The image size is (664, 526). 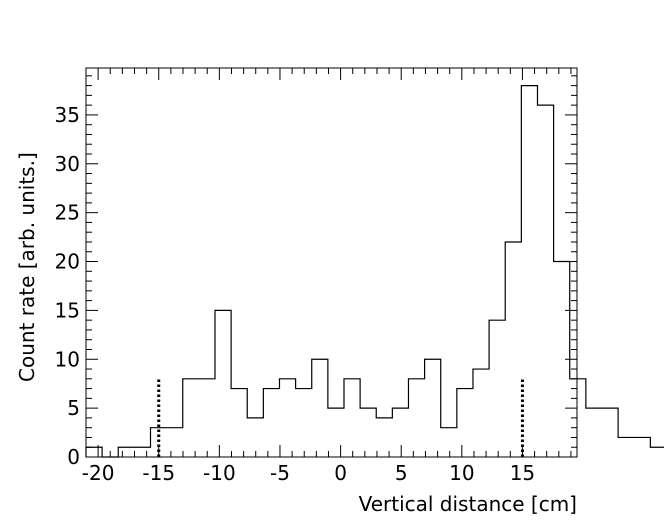 What do you see at coordinates (27, 267) in the screenshot?
I see `y-axis-label: Count rate [arb. units.]` at bounding box center [27, 267].